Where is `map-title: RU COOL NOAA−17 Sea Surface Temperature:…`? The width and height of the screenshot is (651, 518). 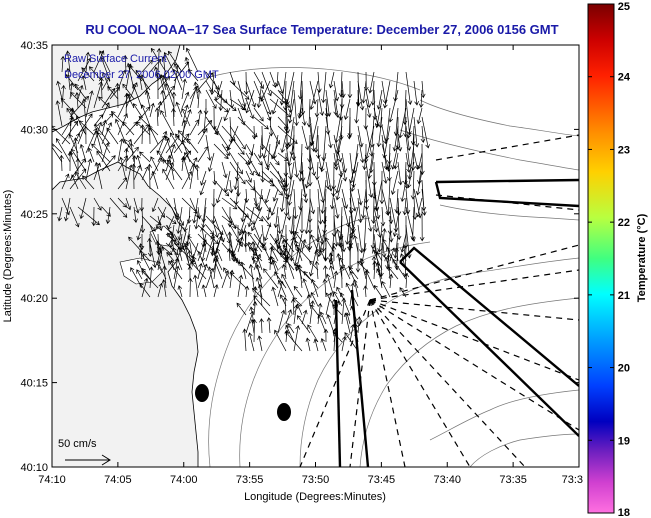
map-title: RU COOL NOAA−17 Sea Surface Temperature:… is located at coordinates (322, 29).